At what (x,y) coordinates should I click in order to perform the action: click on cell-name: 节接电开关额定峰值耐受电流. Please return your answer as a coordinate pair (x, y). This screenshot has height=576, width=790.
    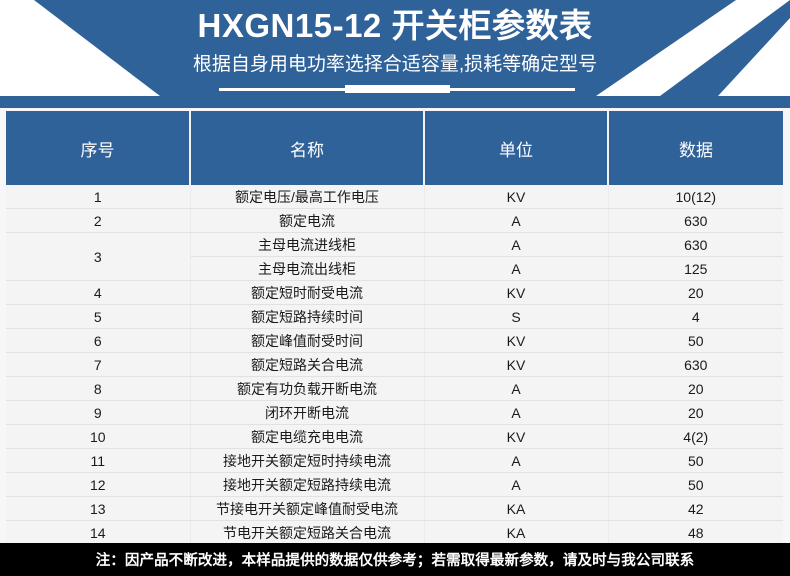
    Looking at the image, I should click on (307, 508).